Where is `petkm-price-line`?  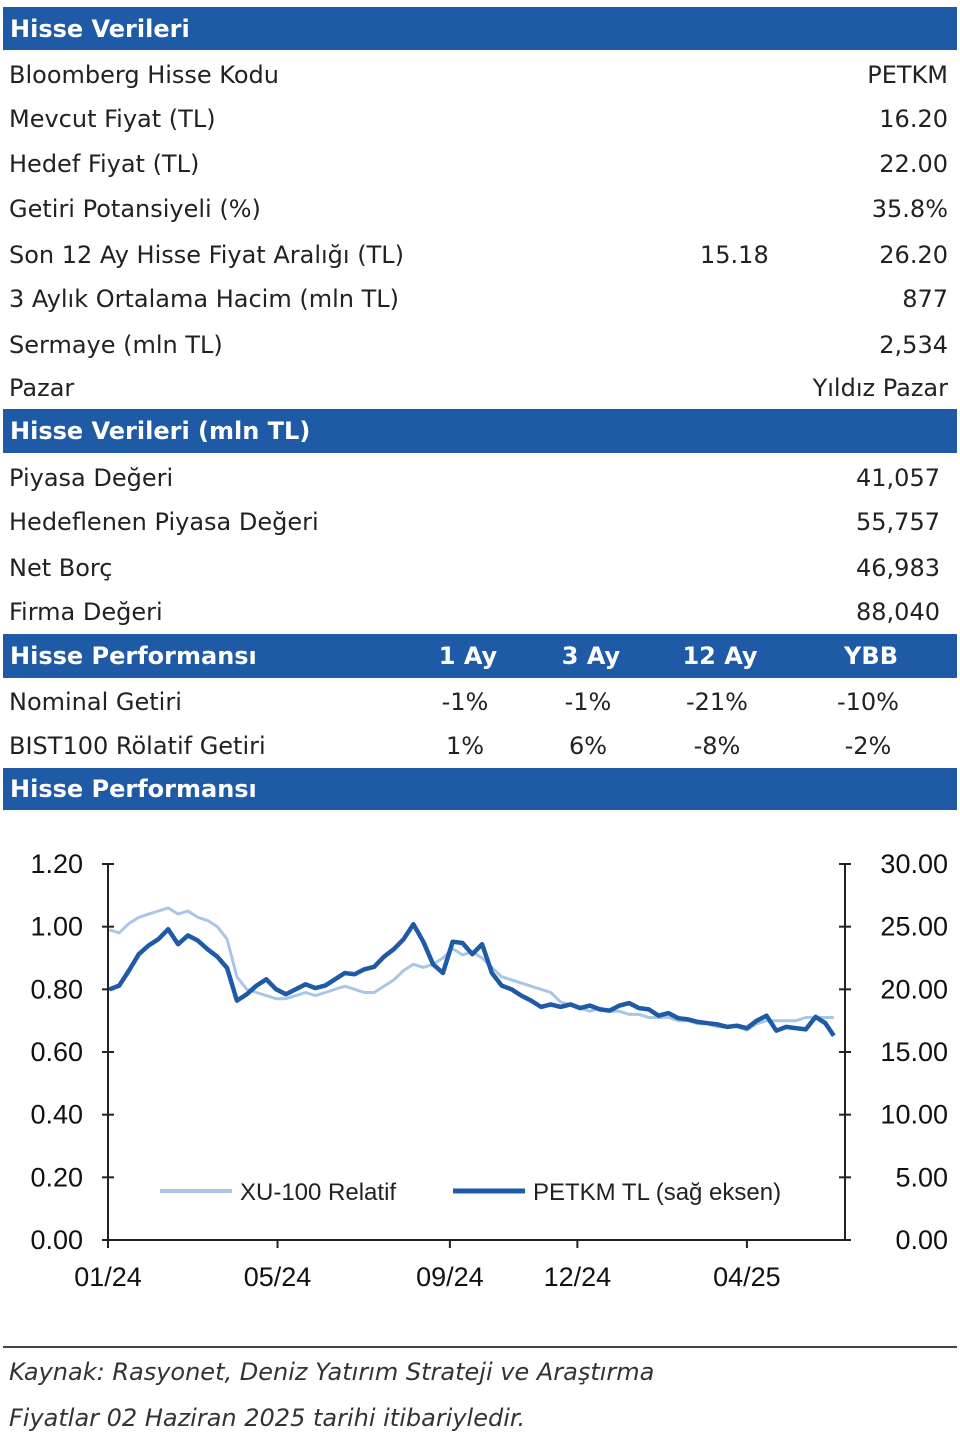
petkm-price-line is located at coordinates (472, 979).